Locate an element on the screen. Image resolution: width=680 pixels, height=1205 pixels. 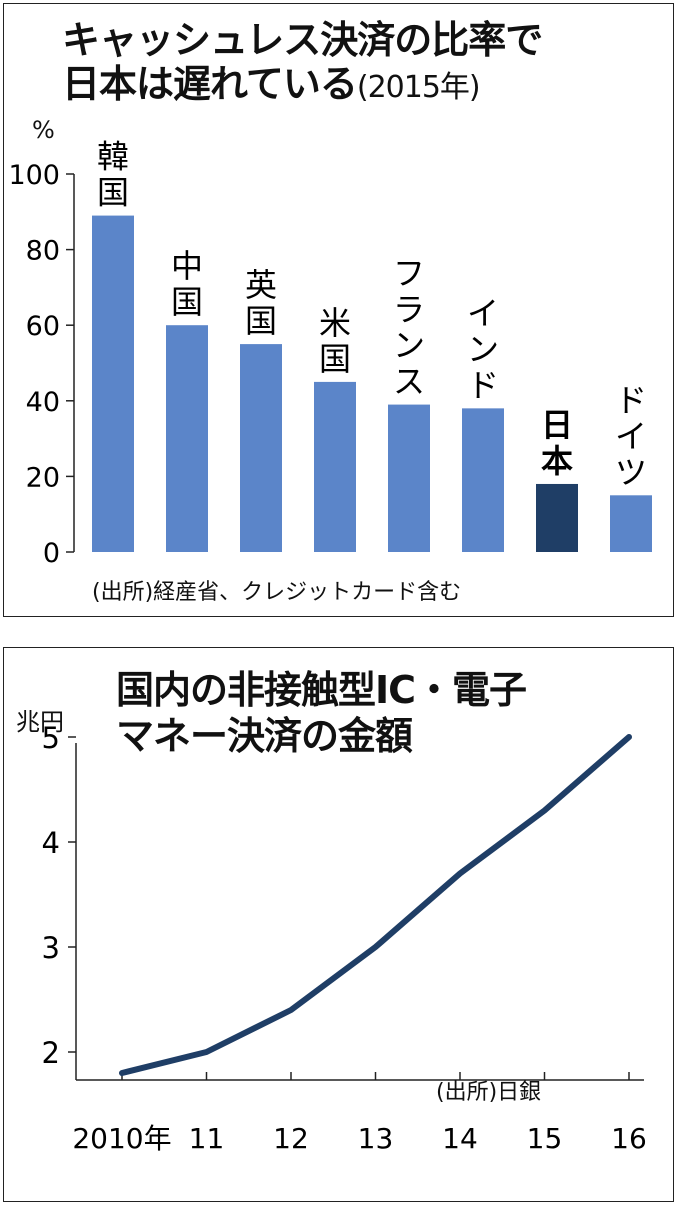
line-chart-source: (出所)日銀 is located at coordinates (489, 1092).